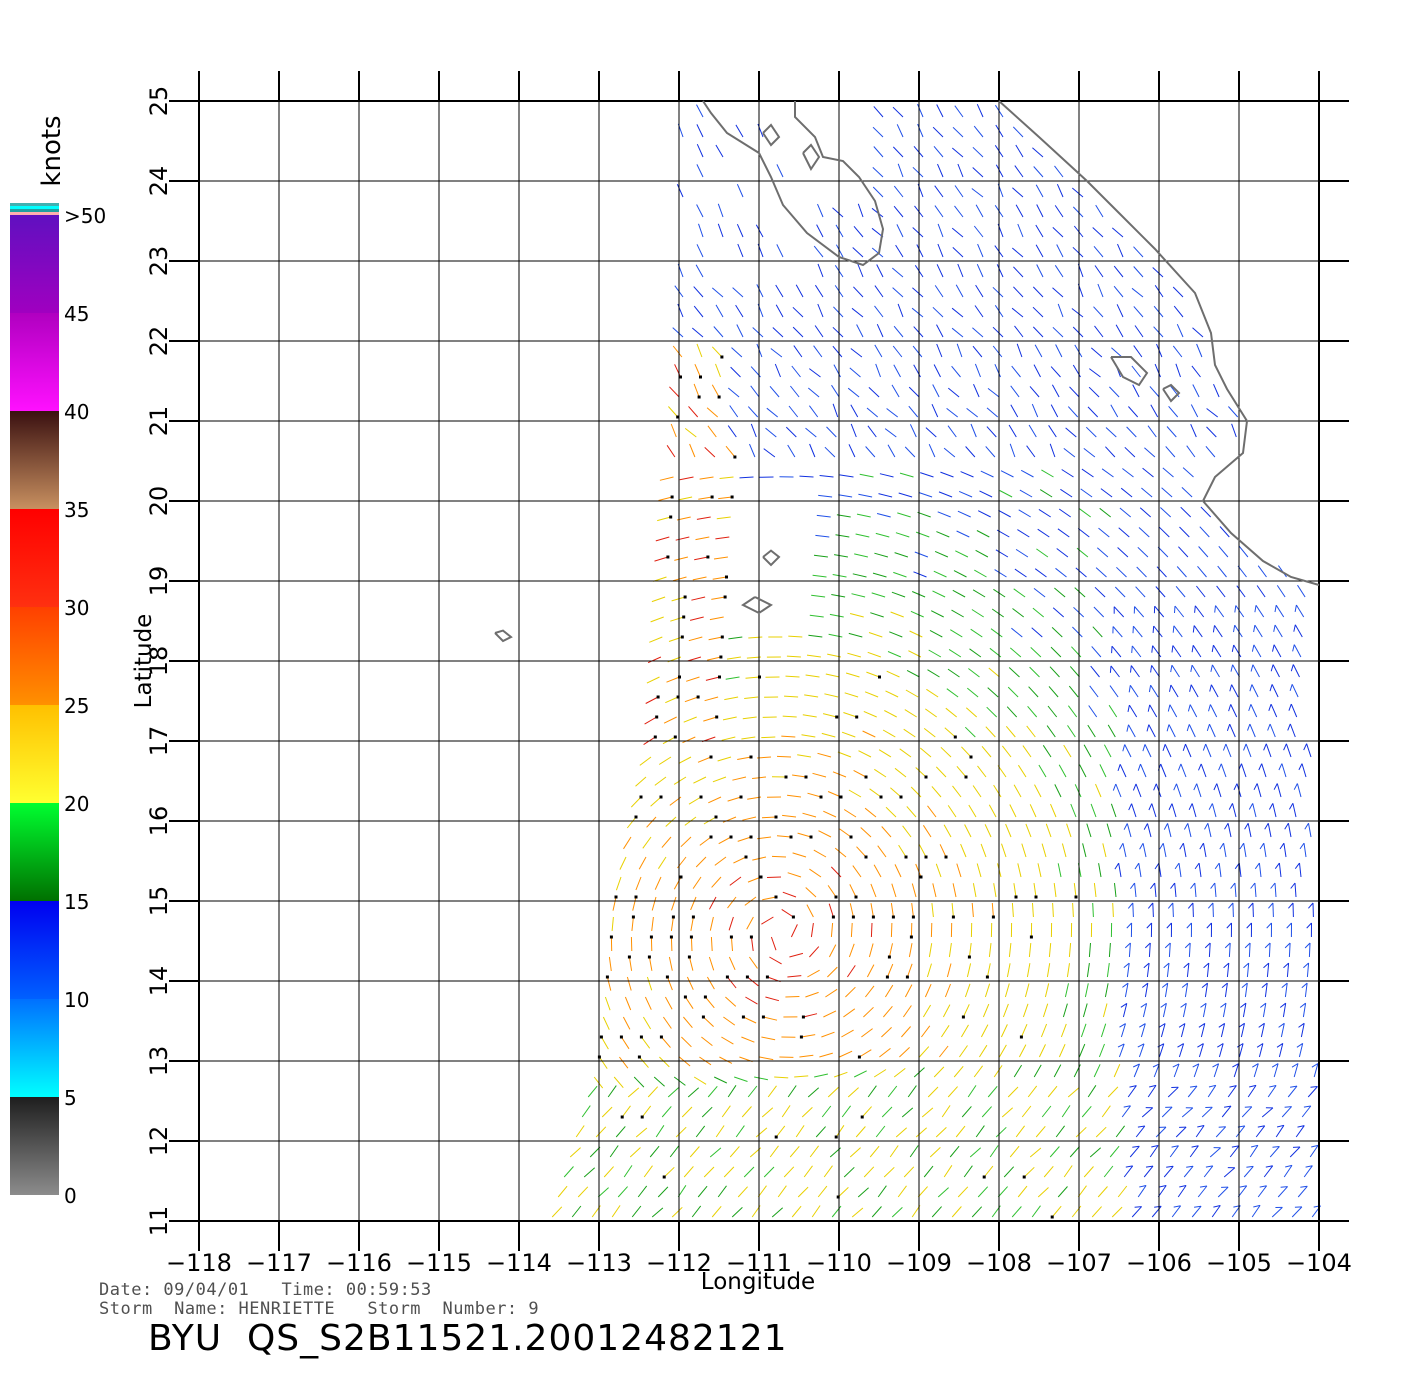 This screenshot has height=1400, width=1420. What do you see at coordinates (439, 1263) in the screenshot?
I see `lon-tick-label: −115` at bounding box center [439, 1263].